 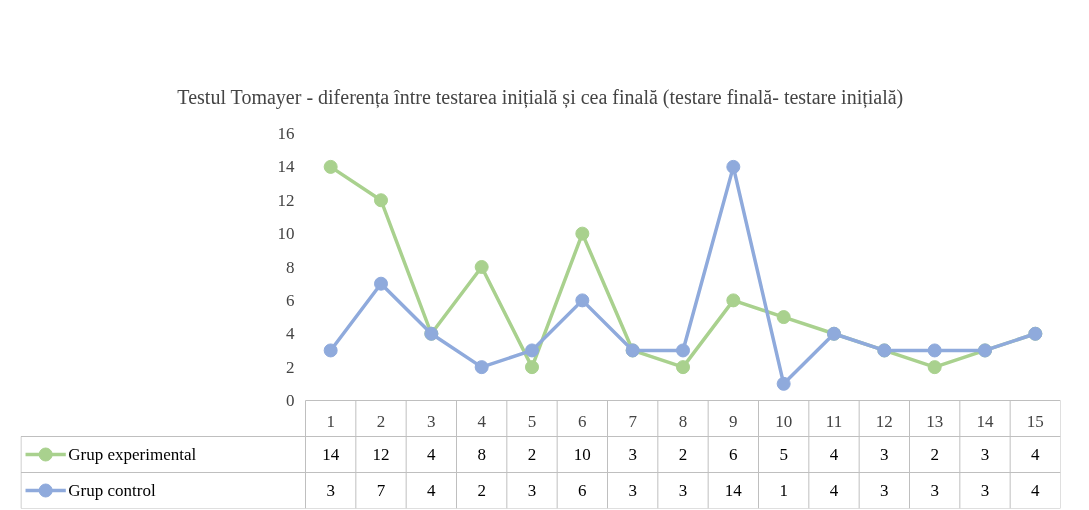 I want to click on y-tick-label: 12, so click(x=286, y=200).